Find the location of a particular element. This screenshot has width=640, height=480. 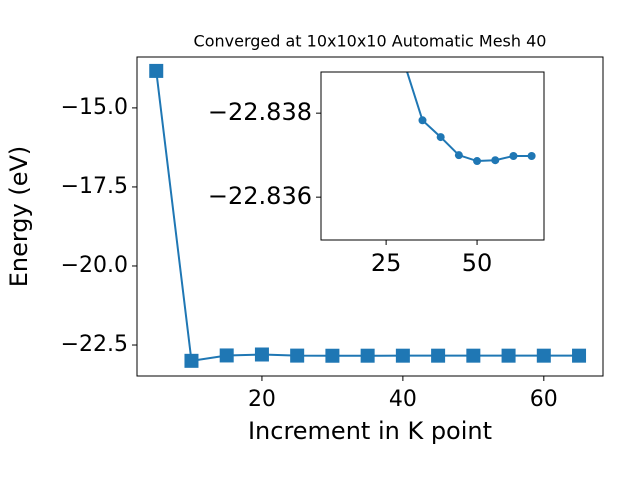

y-tick-label: −22.838 is located at coordinates (260, 112).